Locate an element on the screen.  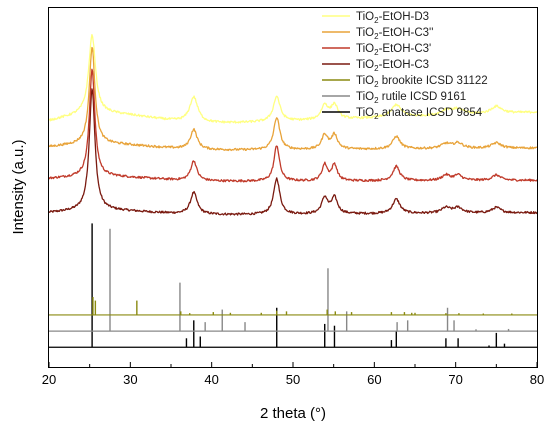
legend-item-c3p: TiO2-EtOH-C3' is located at coordinates (376, 50).